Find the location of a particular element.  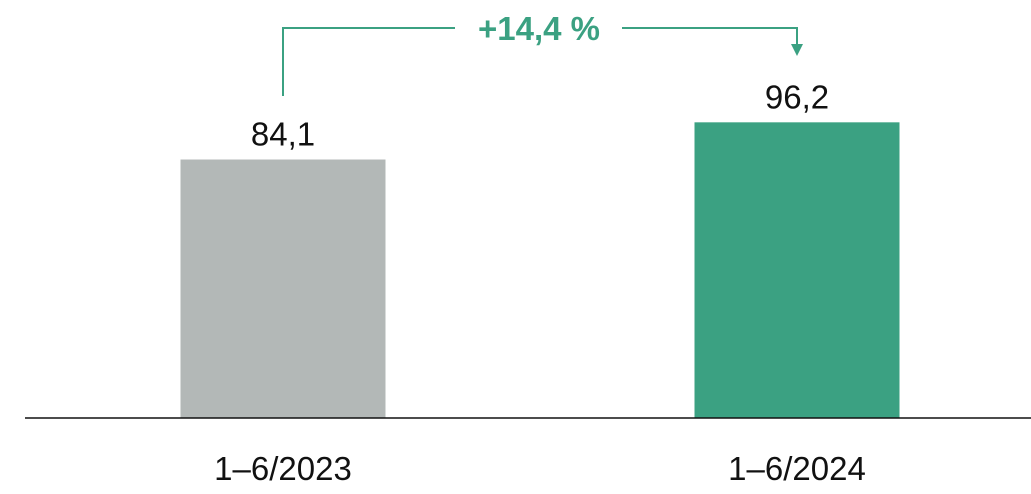

x-tick-label: 1–6/2024 is located at coordinates (797, 468).